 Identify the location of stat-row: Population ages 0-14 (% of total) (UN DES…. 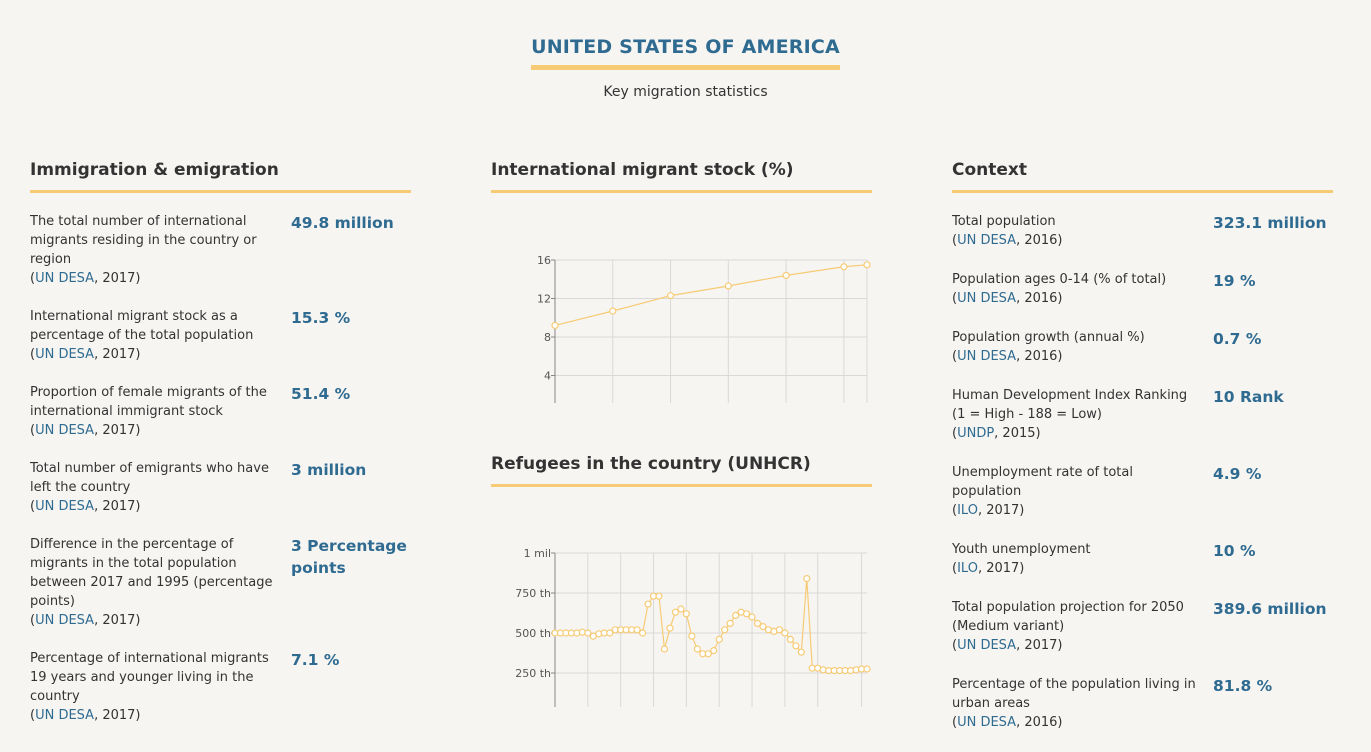
(1142, 289).